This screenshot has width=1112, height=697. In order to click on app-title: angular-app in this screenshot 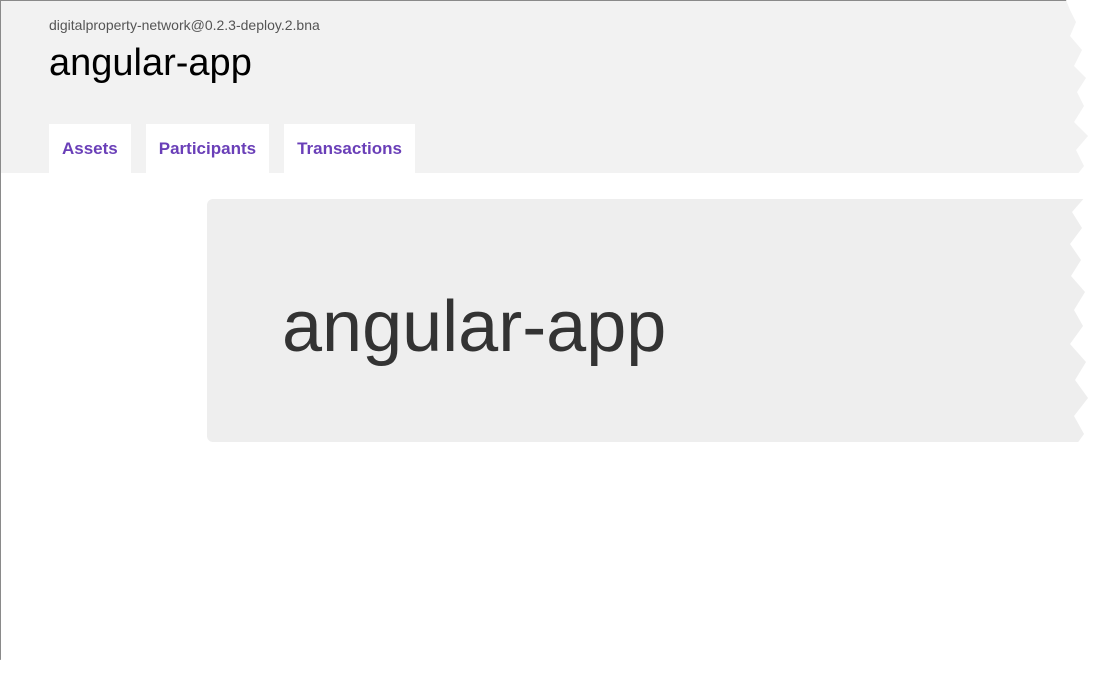, I will do `click(150, 63)`.